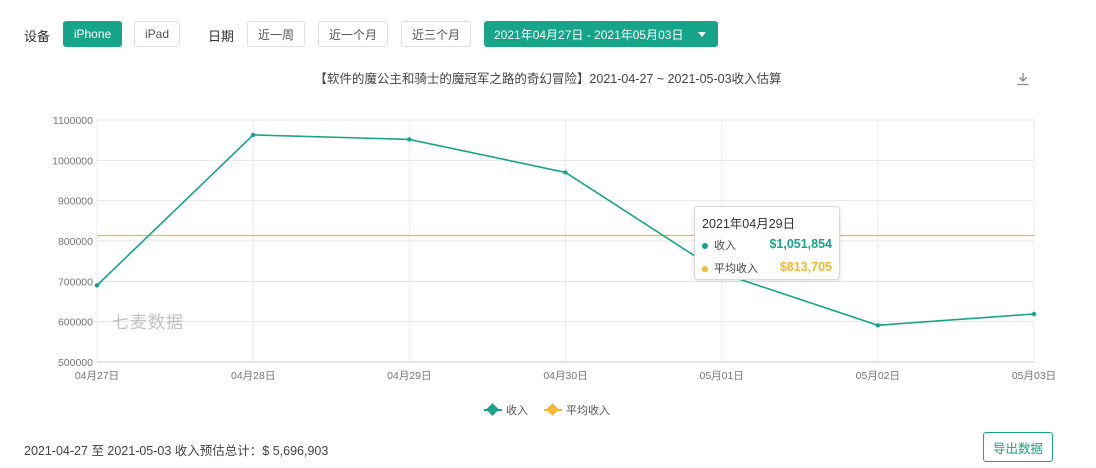 This screenshot has width=1096, height=468. I want to click on watermark: 七麦数据, so click(148, 322).